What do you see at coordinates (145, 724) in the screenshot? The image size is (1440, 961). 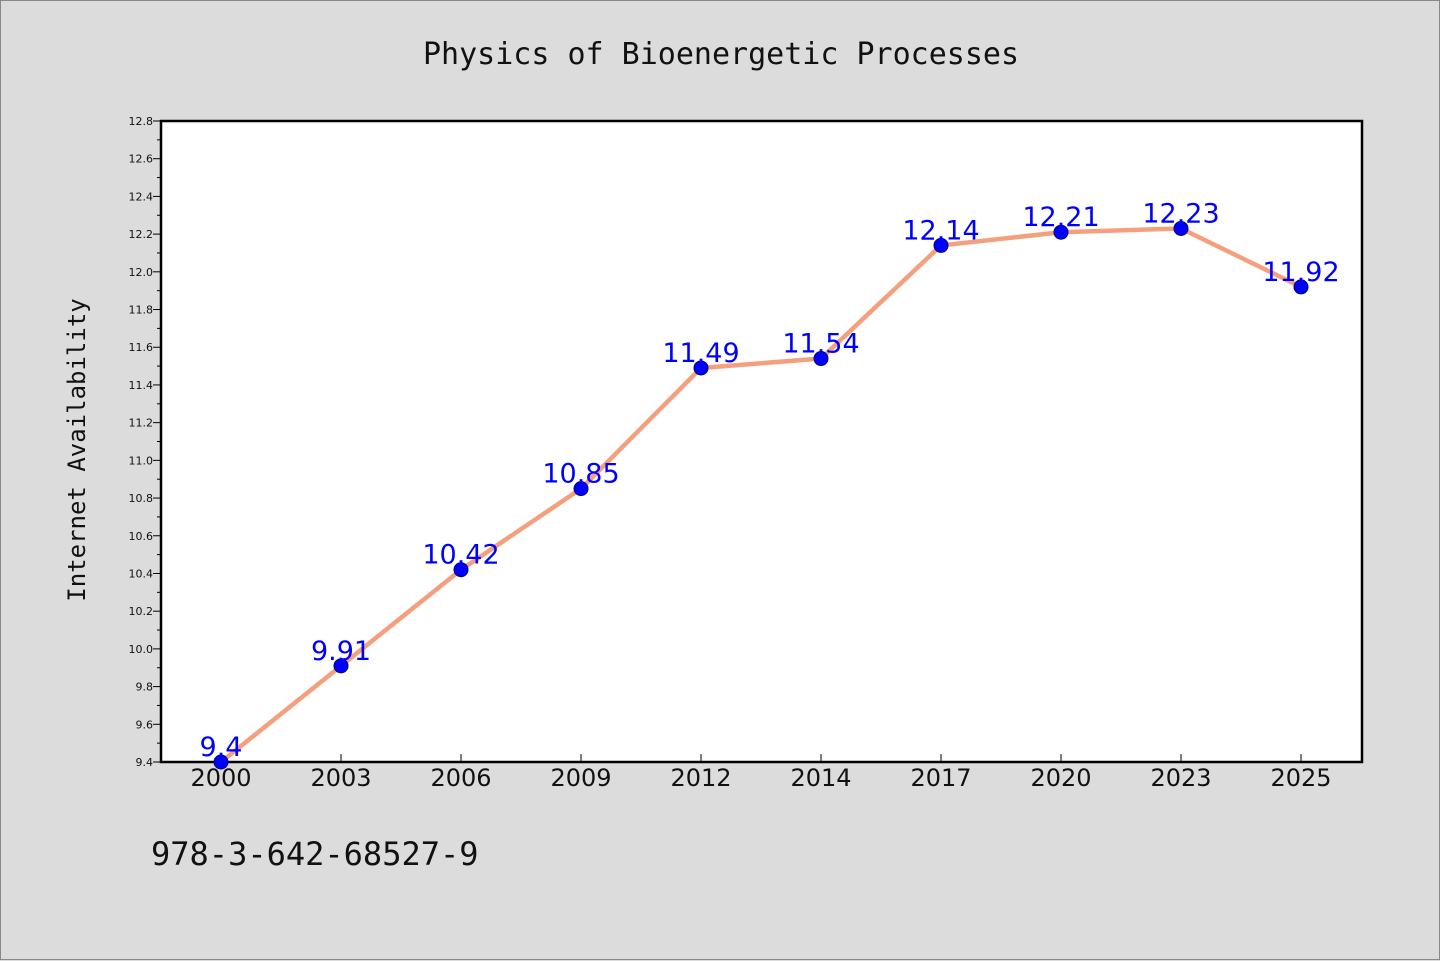 I see `y-tick-label: 9.6` at bounding box center [145, 724].